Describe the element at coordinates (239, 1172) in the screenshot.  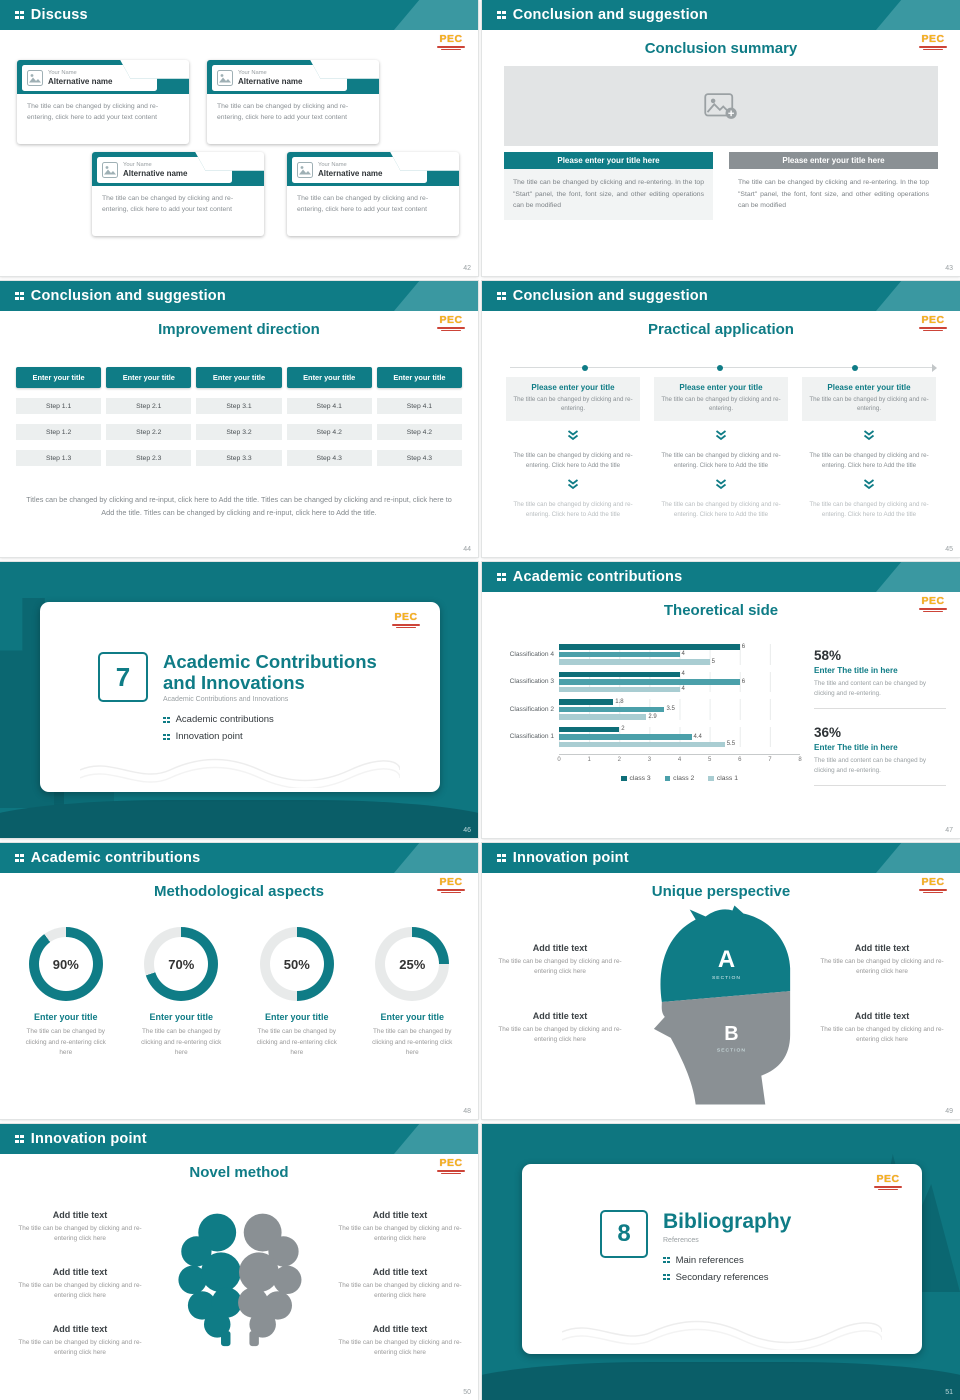
I see `slide-title: Novel method` at that location.